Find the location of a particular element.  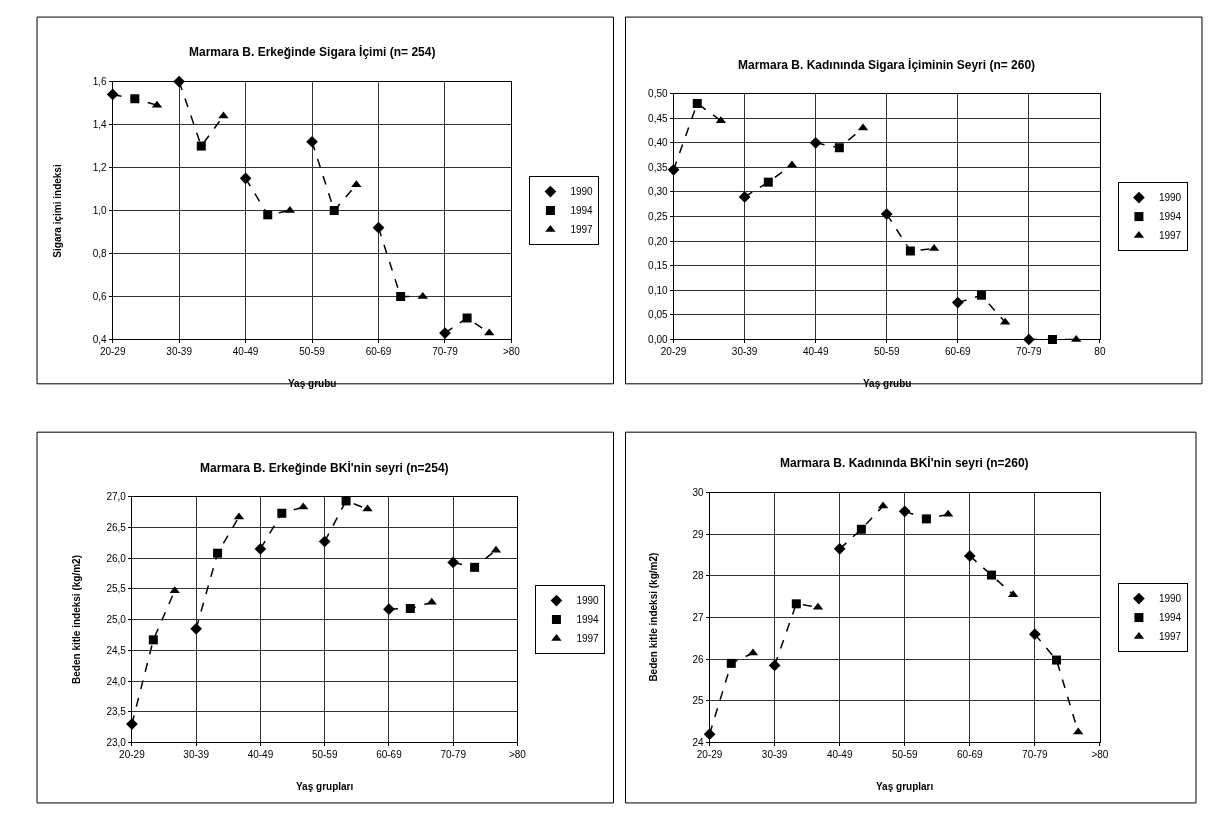

y-tick-label: 1,0 is located at coordinates (100, 211).